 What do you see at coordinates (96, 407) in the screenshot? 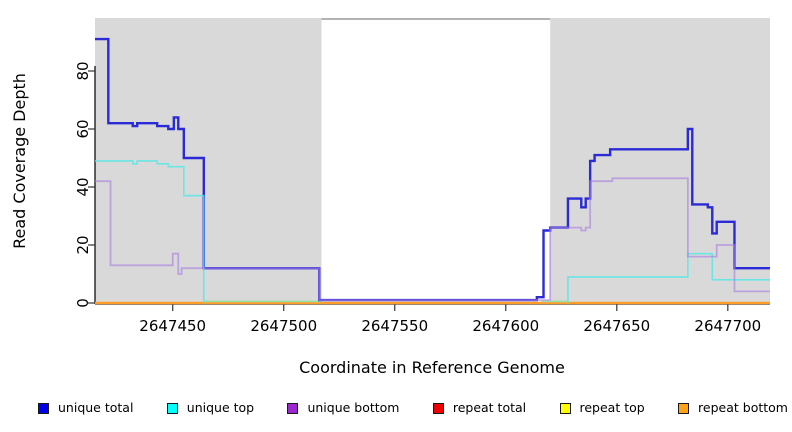
I see `legend-label: unique total` at bounding box center [96, 407].